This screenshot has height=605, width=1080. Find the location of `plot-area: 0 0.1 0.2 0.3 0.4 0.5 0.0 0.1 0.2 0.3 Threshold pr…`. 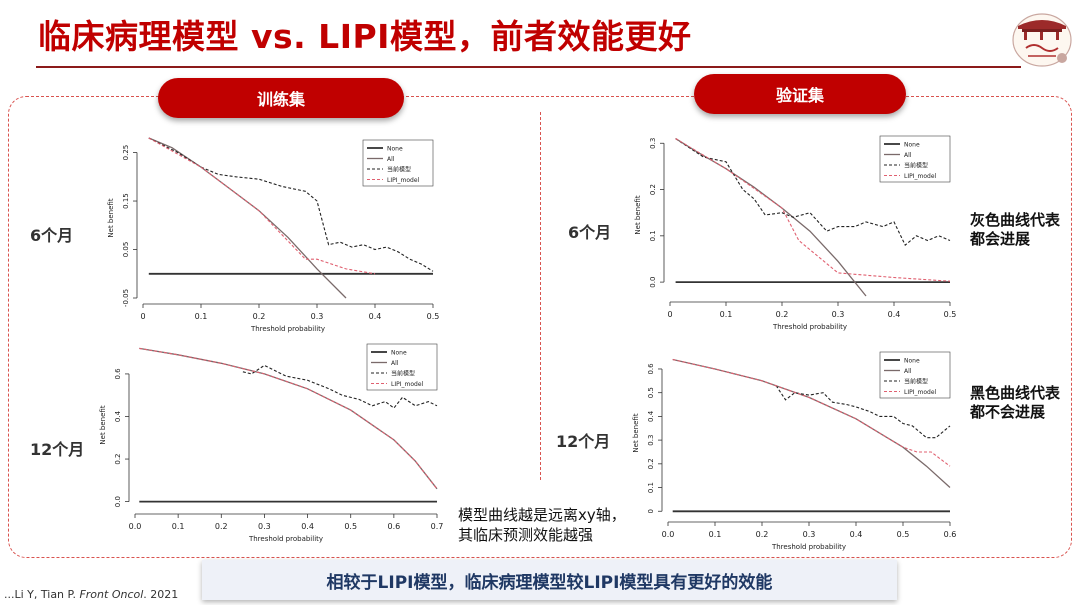

plot-area: 0 0.1 0.2 0.3 0.4 0.5 0.0 0.1 0.2 0.3 Threshold pr… is located at coordinates (795, 234).